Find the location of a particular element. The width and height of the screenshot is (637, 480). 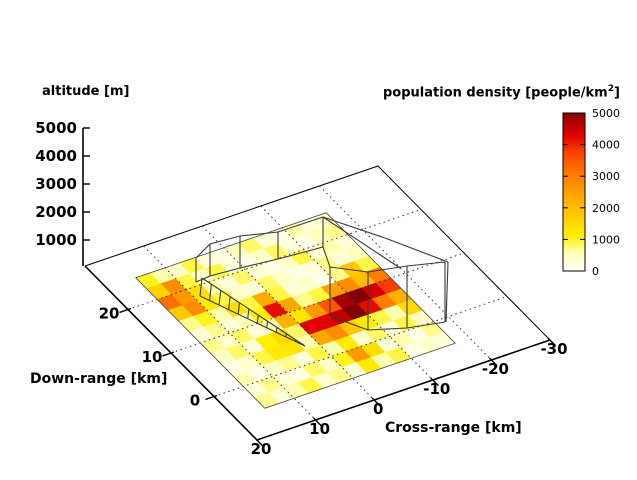

colorbar: 5000 4000 3000 2000 1000 0 is located at coordinates (591, 192).